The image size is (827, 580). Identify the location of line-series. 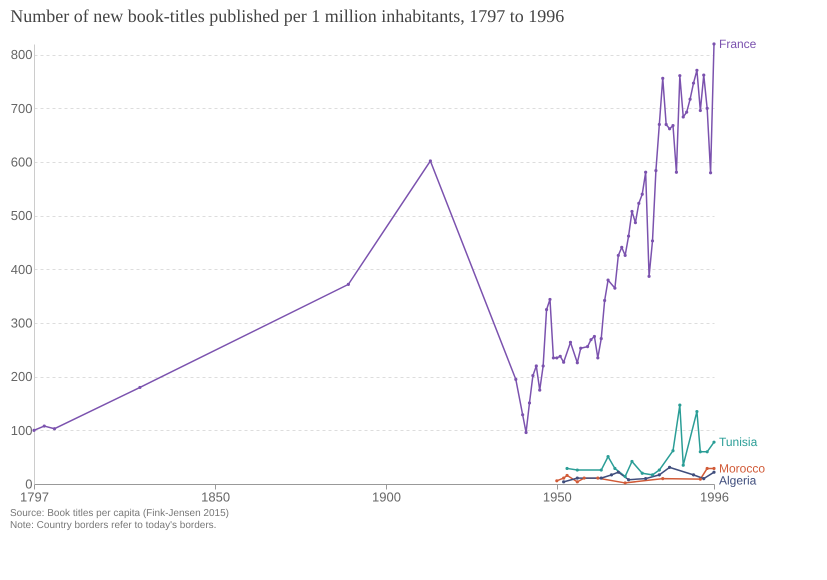
(639, 475).